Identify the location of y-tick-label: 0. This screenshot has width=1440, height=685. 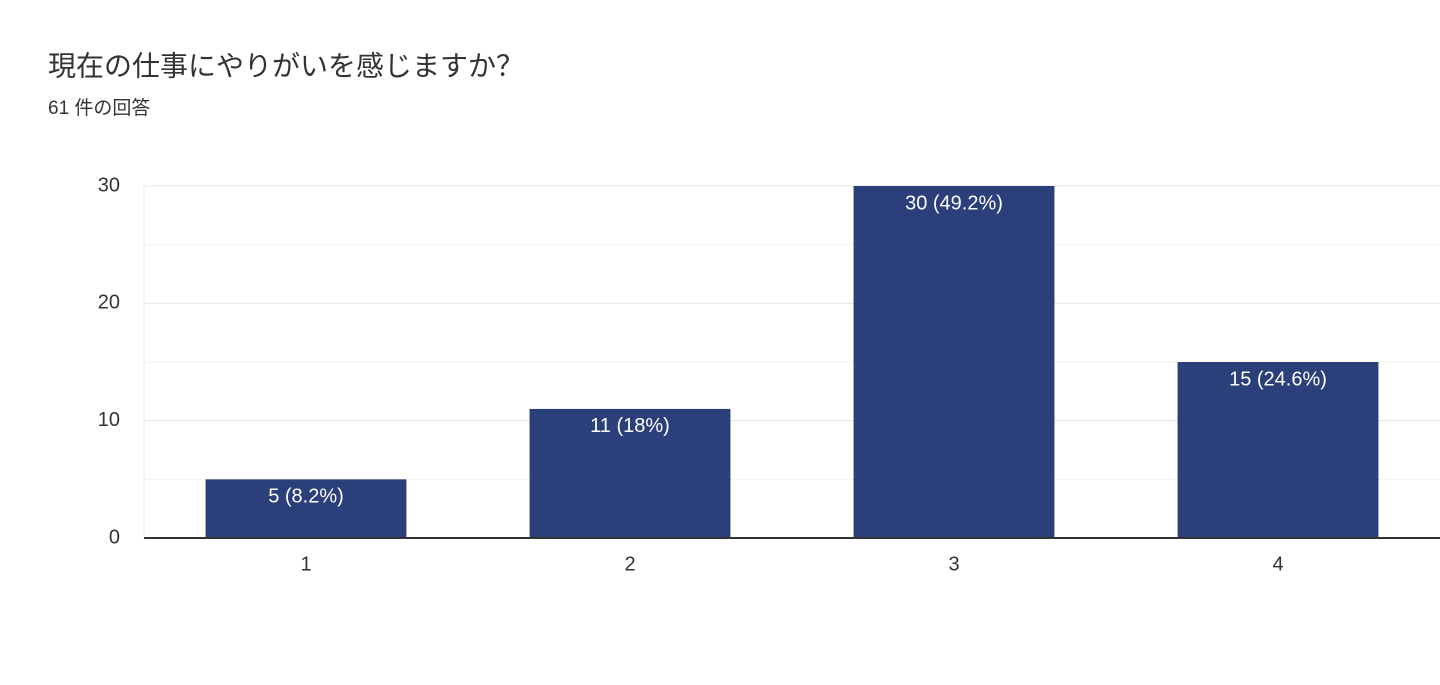
(114, 537).